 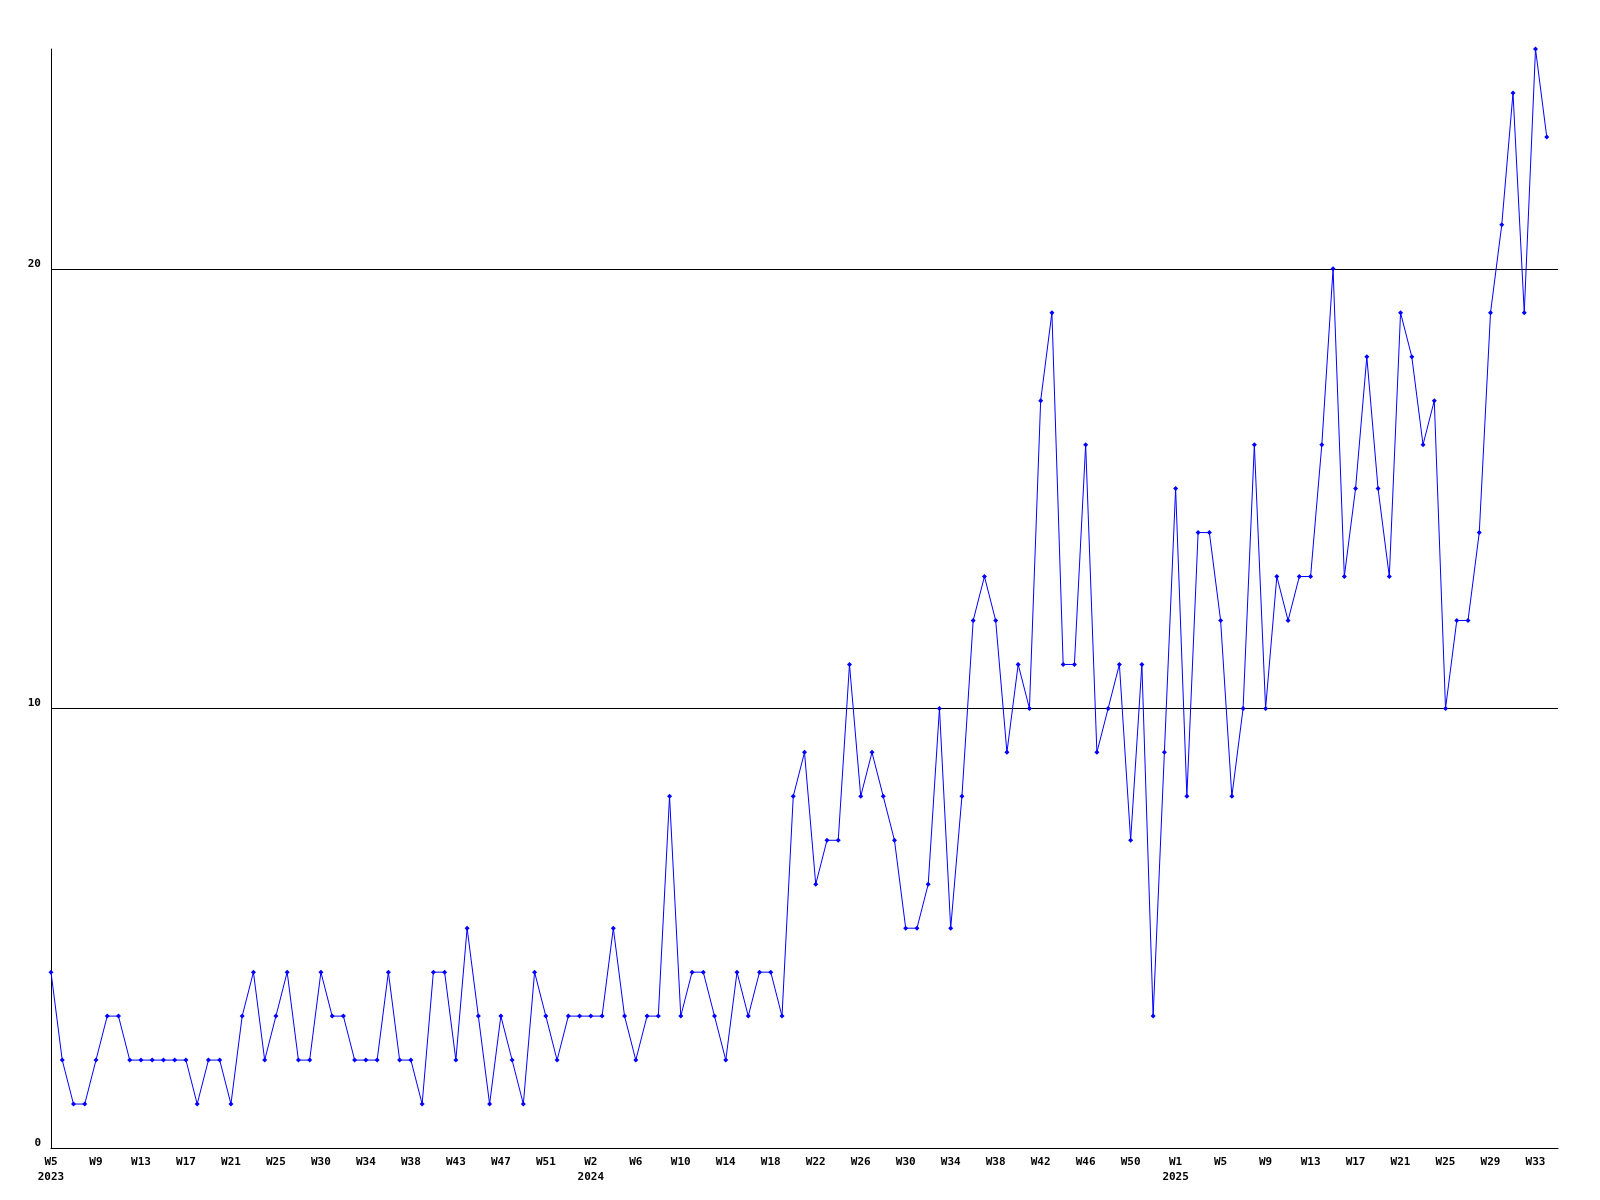 I want to click on x-tick-label: W42, so click(x=1040, y=1161).